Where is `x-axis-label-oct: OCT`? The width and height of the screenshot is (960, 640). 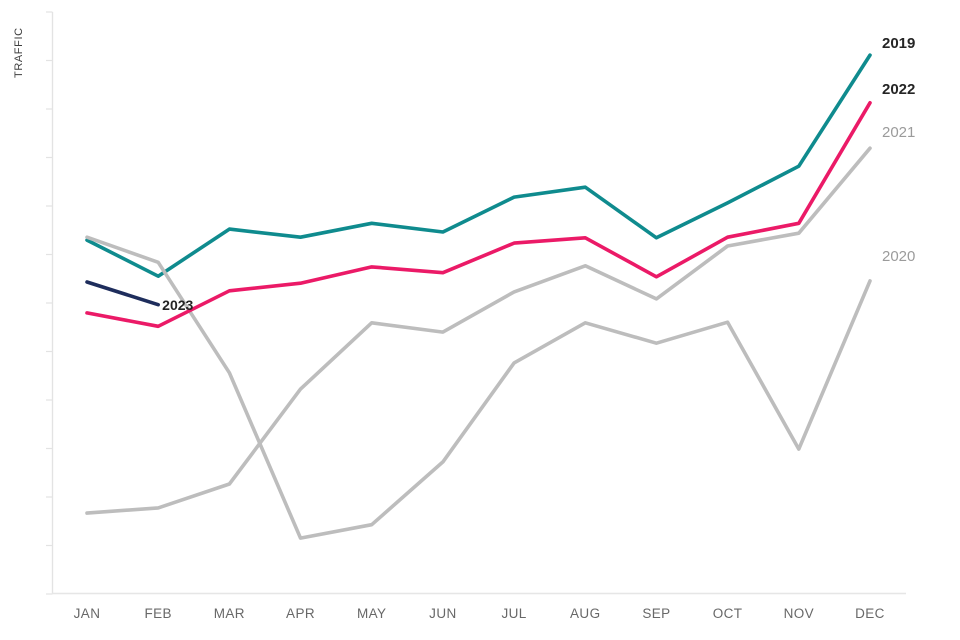
x-axis-label-oct: OCT is located at coordinates (727, 613).